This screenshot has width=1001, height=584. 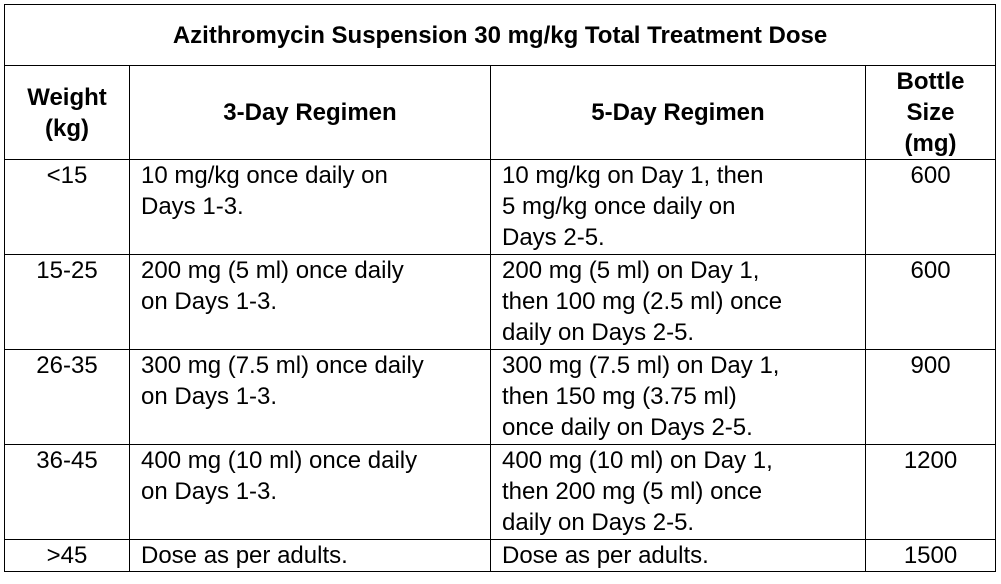 What do you see at coordinates (310, 112) in the screenshot?
I see `header-three-day: 3-Day Regimen` at bounding box center [310, 112].